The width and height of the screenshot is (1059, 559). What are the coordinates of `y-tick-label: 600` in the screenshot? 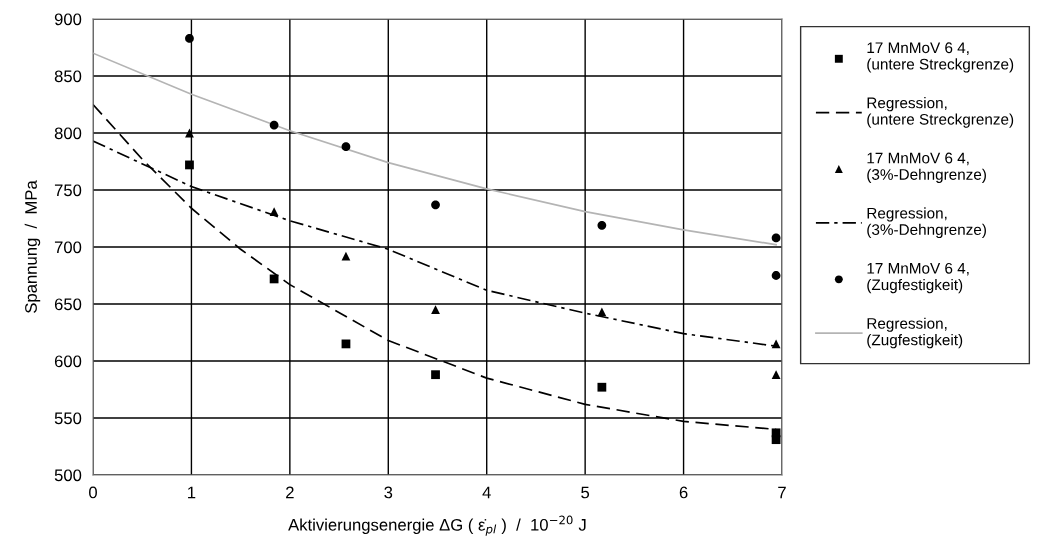 It's located at (68, 361).